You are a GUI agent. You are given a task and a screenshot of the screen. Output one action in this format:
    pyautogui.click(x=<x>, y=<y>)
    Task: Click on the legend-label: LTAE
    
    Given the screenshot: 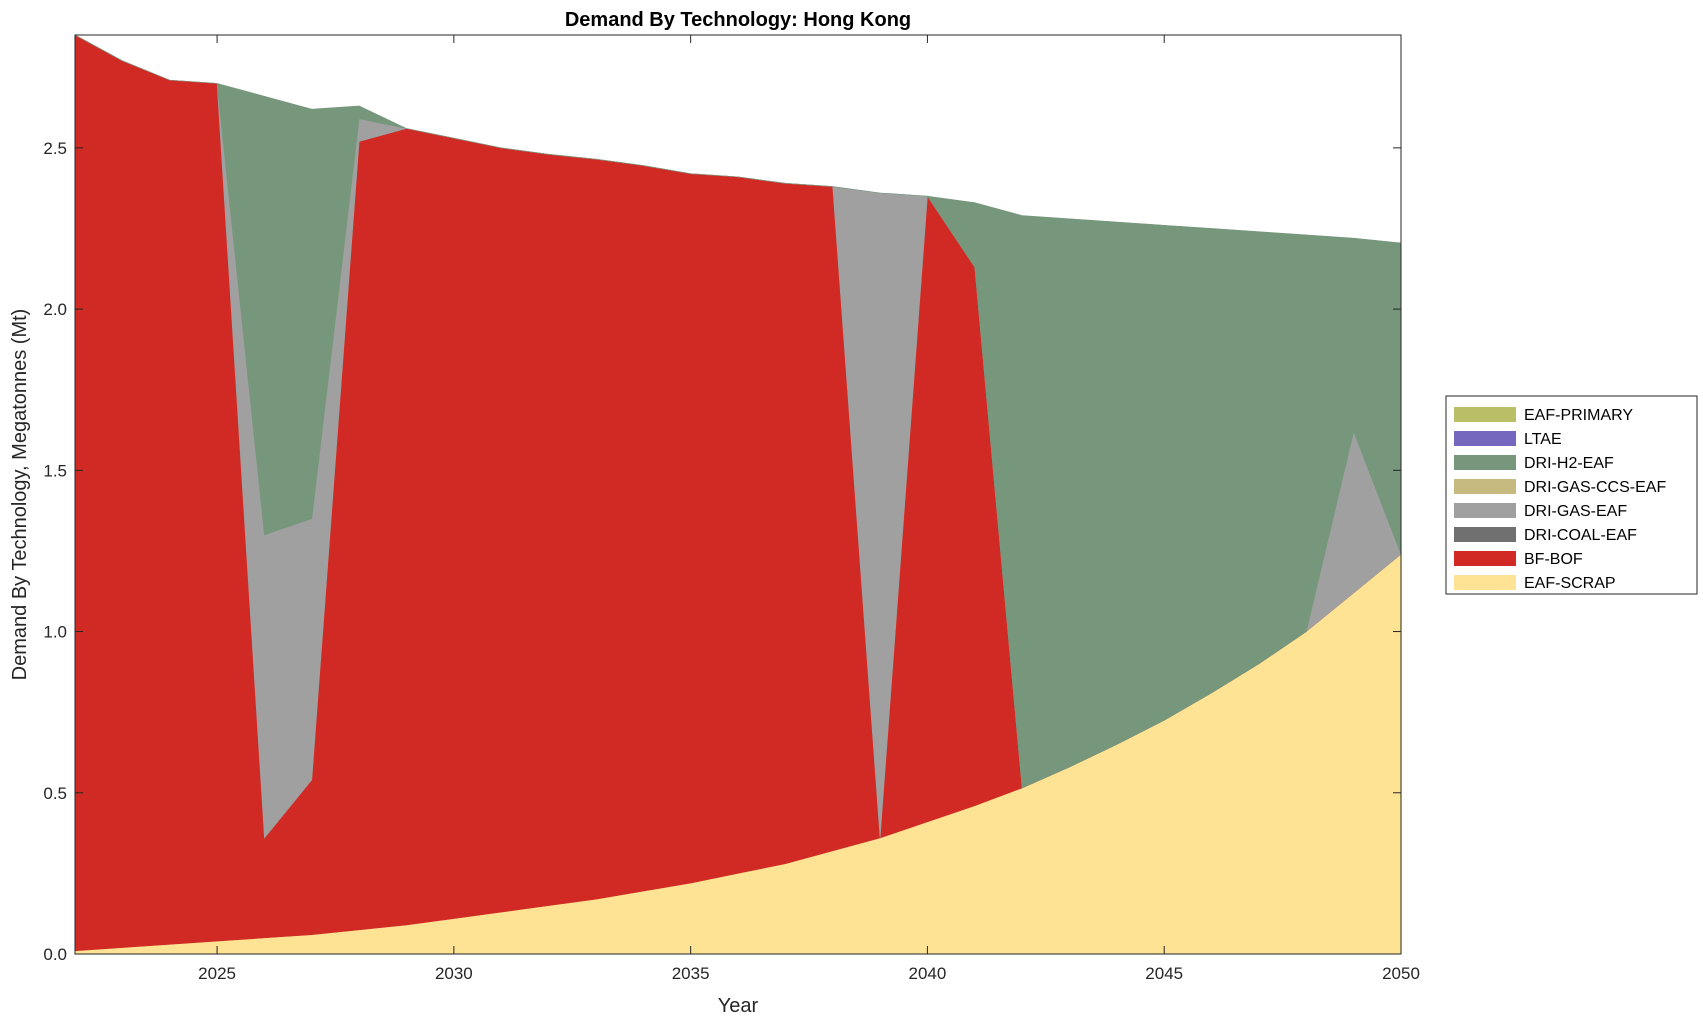 What is the action you would take?
    pyautogui.click(x=1543, y=439)
    